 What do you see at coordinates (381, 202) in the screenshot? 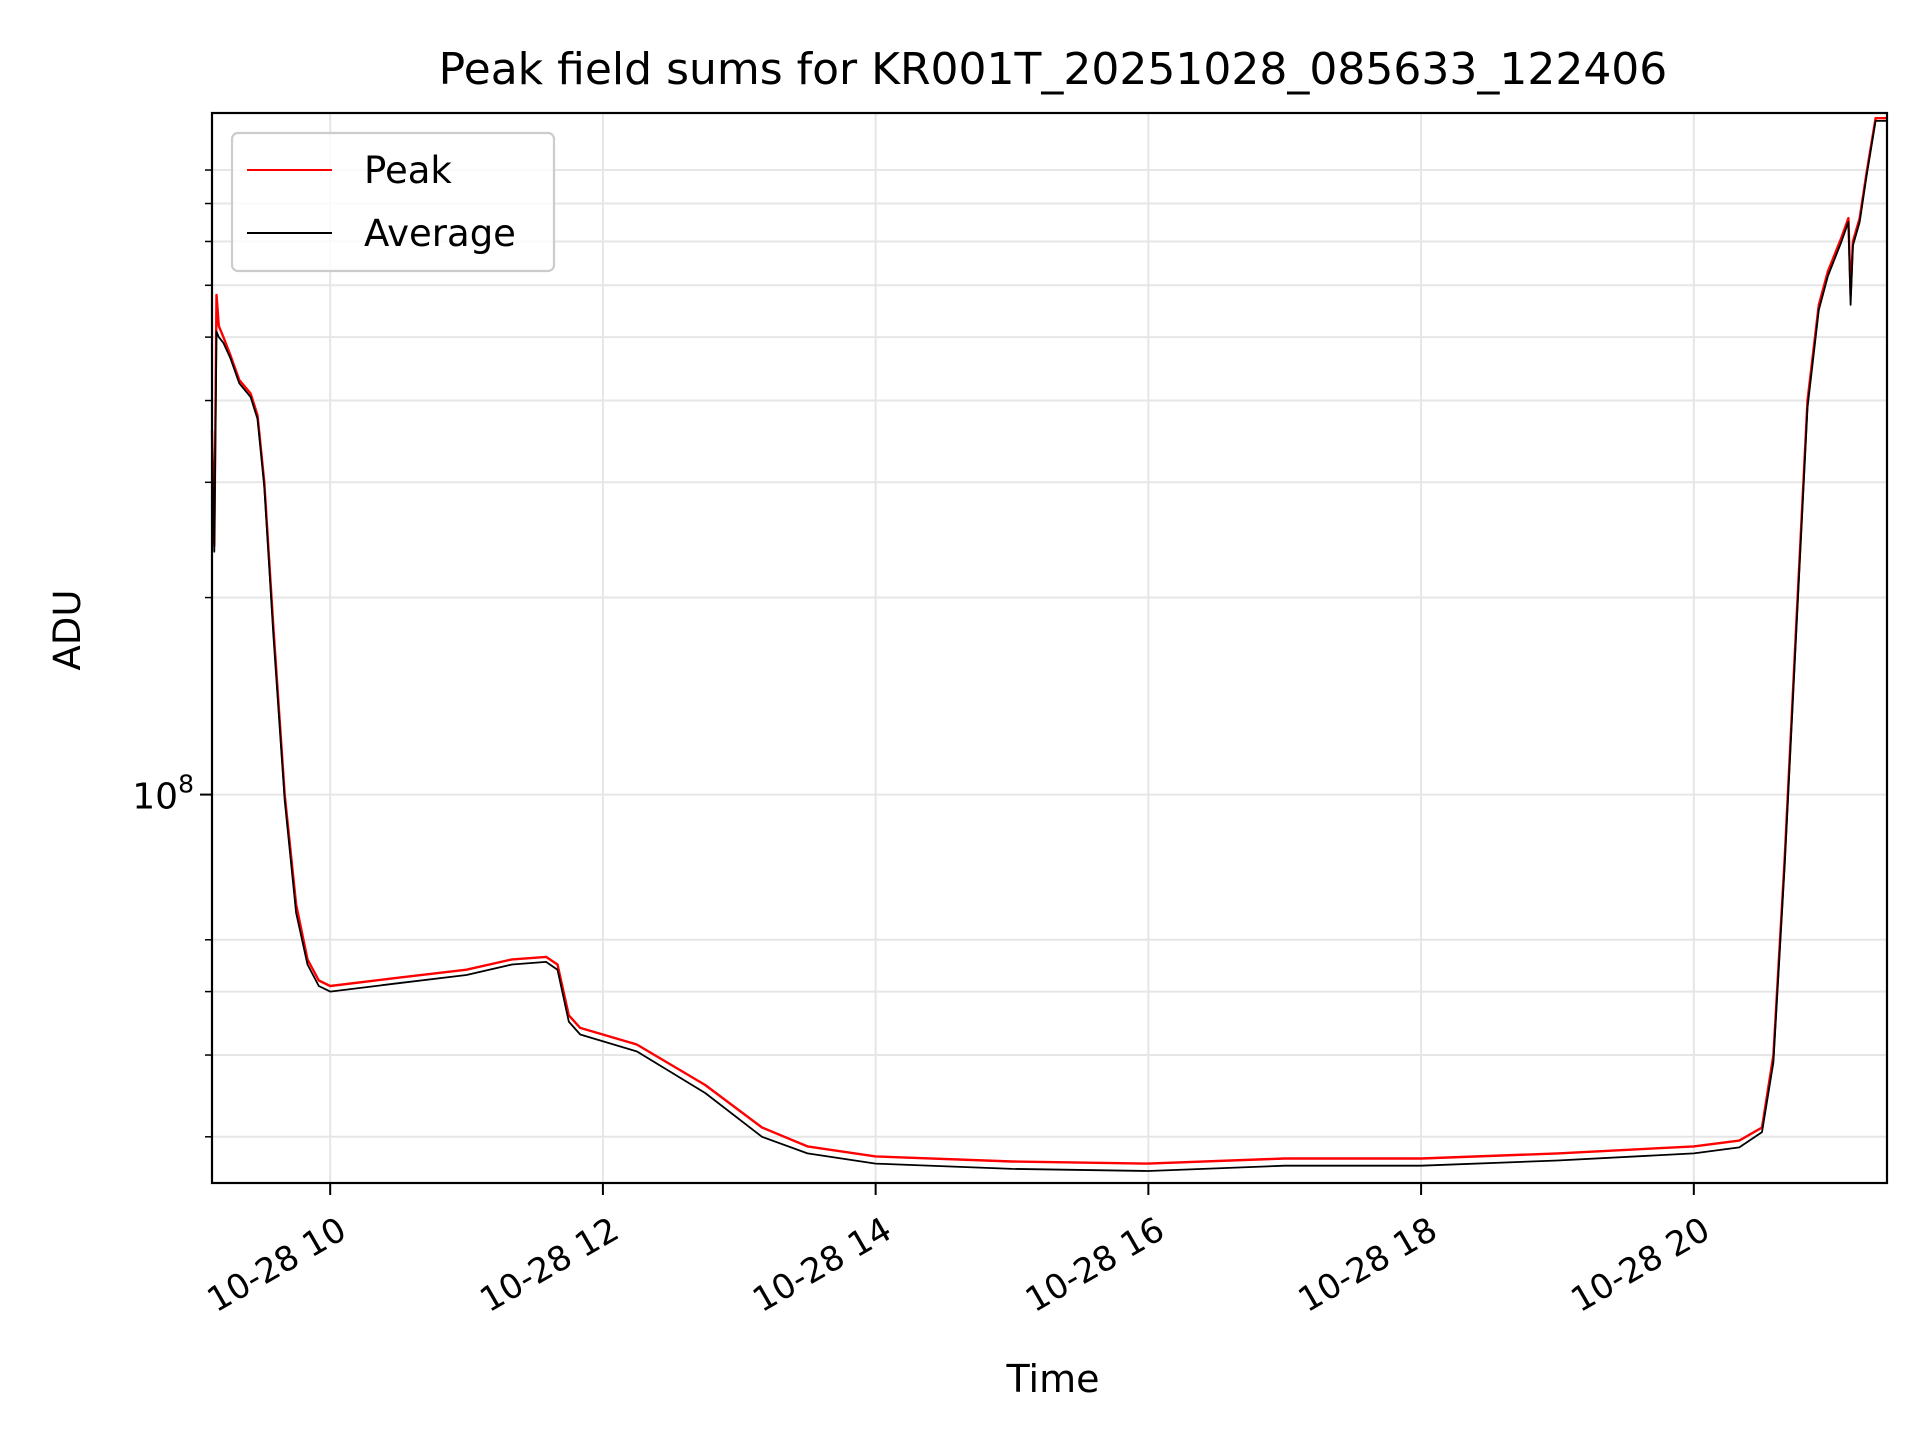
I see `legend-items: Peak Average` at bounding box center [381, 202].